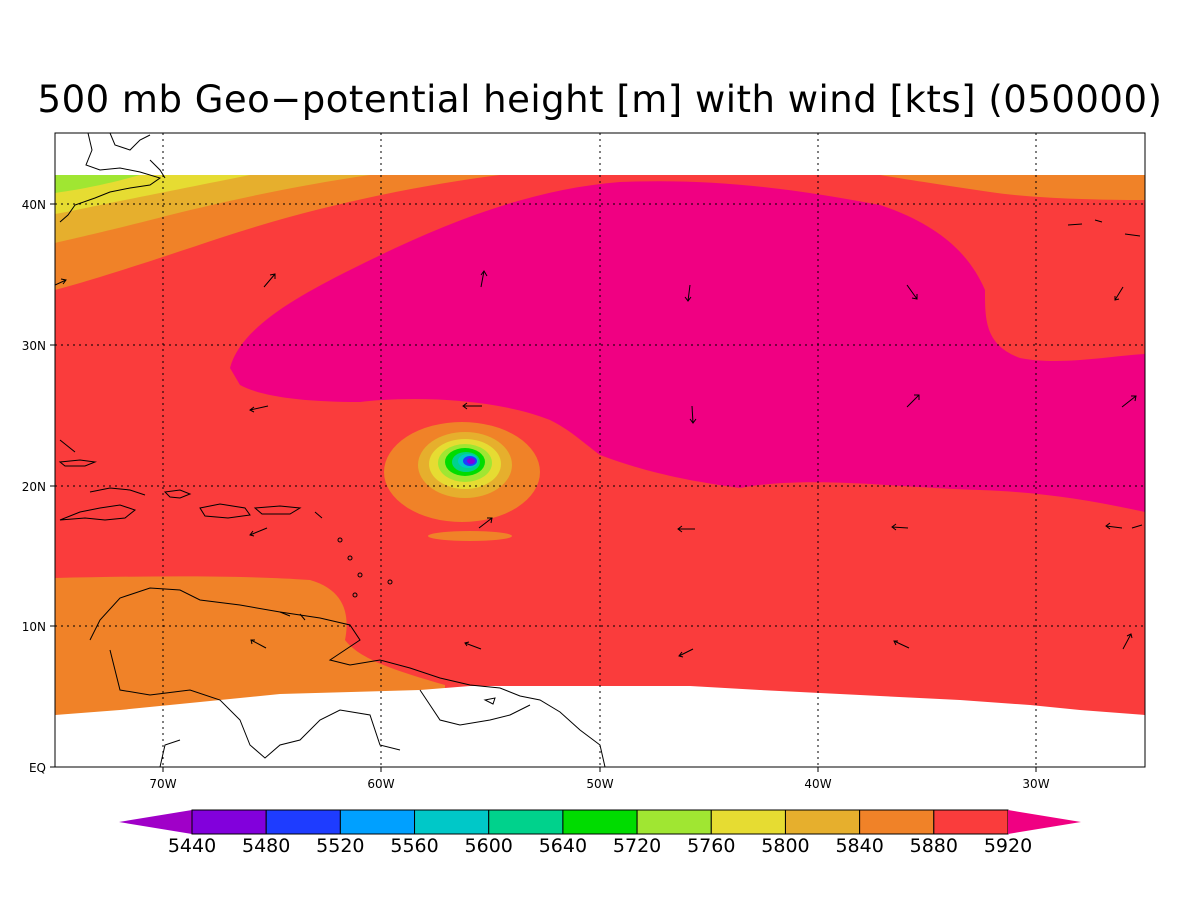 This screenshot has width=1200, height=900. What do you see at coordinates (37, 768) in the screenshot?
I see `y-tick-label: EQ` at bounding box center [37, 768].